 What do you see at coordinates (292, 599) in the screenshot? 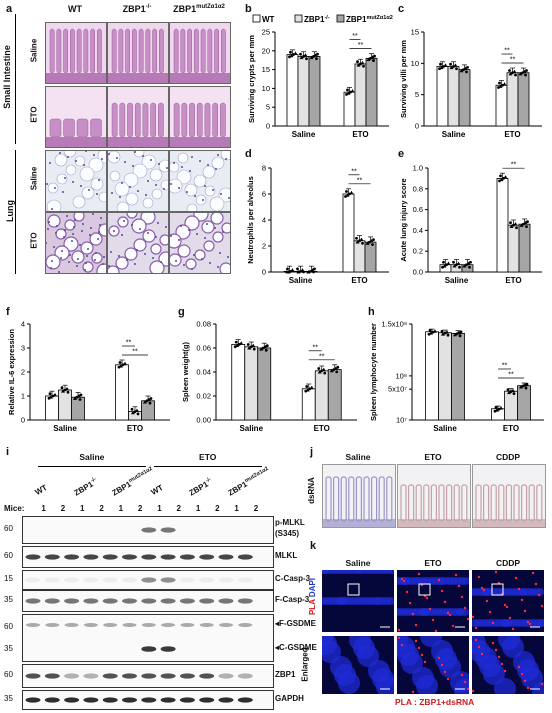
I see `blot-label: F-Casp-3` at bounding box center [292, 599].